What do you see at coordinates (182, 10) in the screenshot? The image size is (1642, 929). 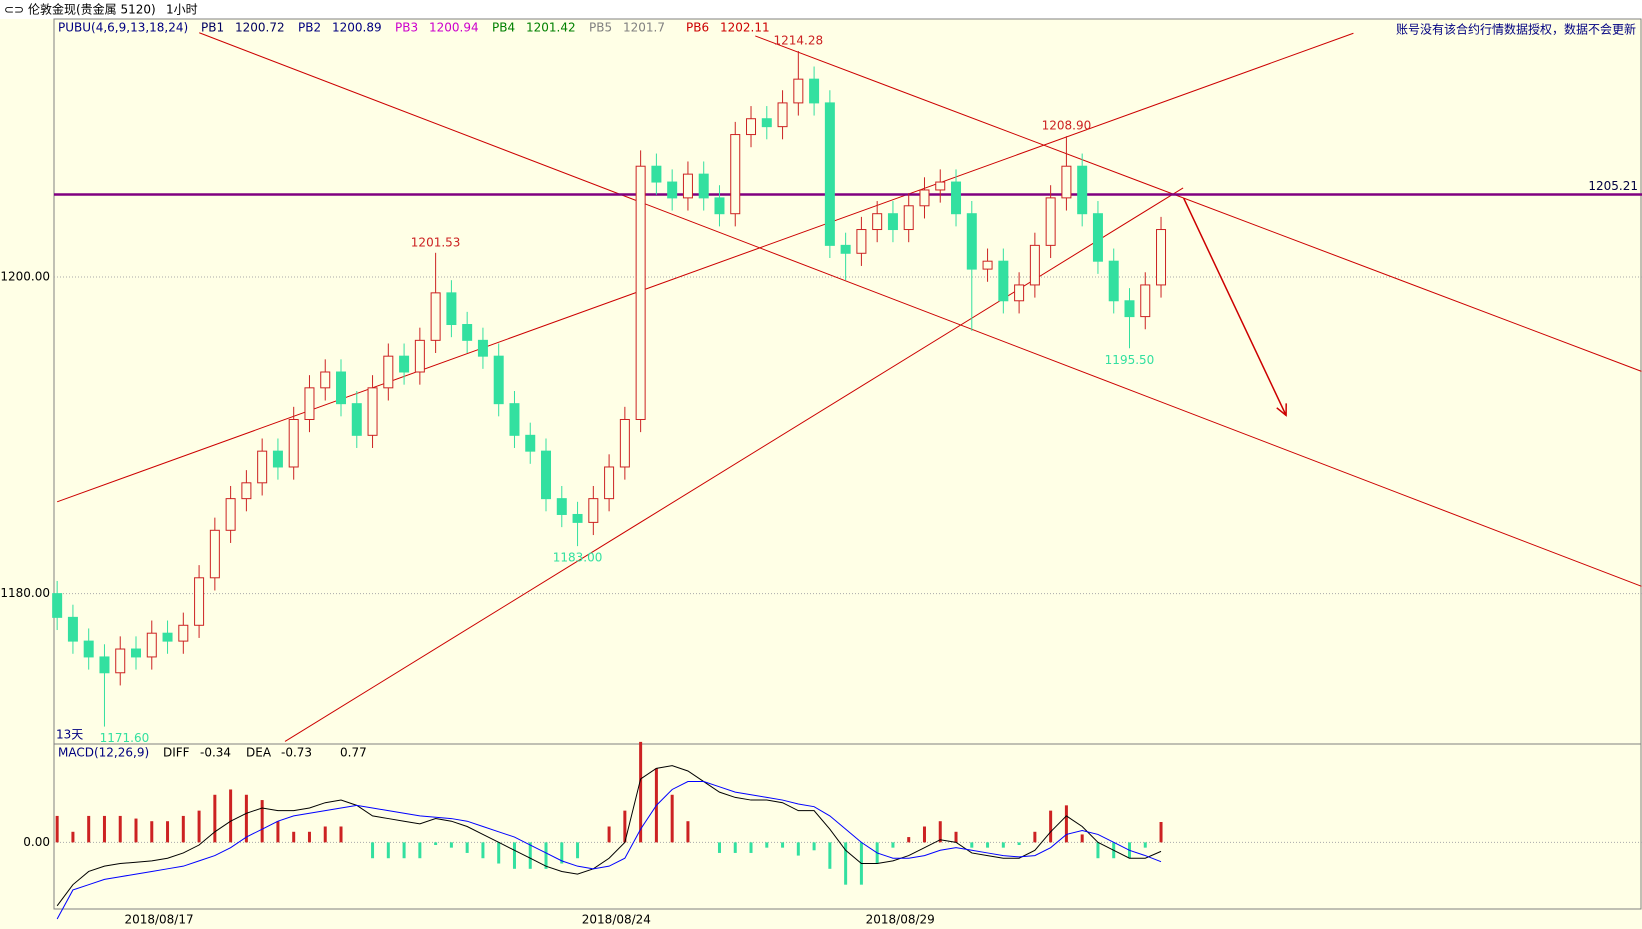 I see `period-selector: 1小时` at bounding box center [182, 10].